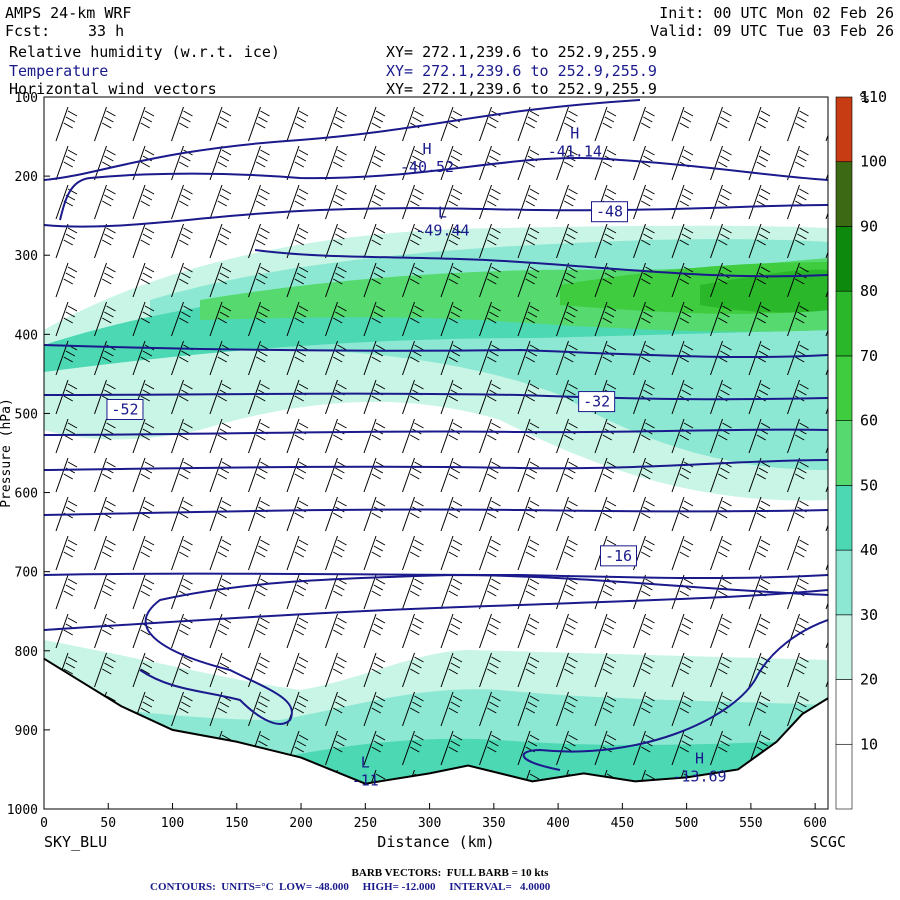 This screenshot has width=900, height=900. Describe the element at coordinates (869, 550) in the screenshot. I see `colorbar-label: 40` at that location.